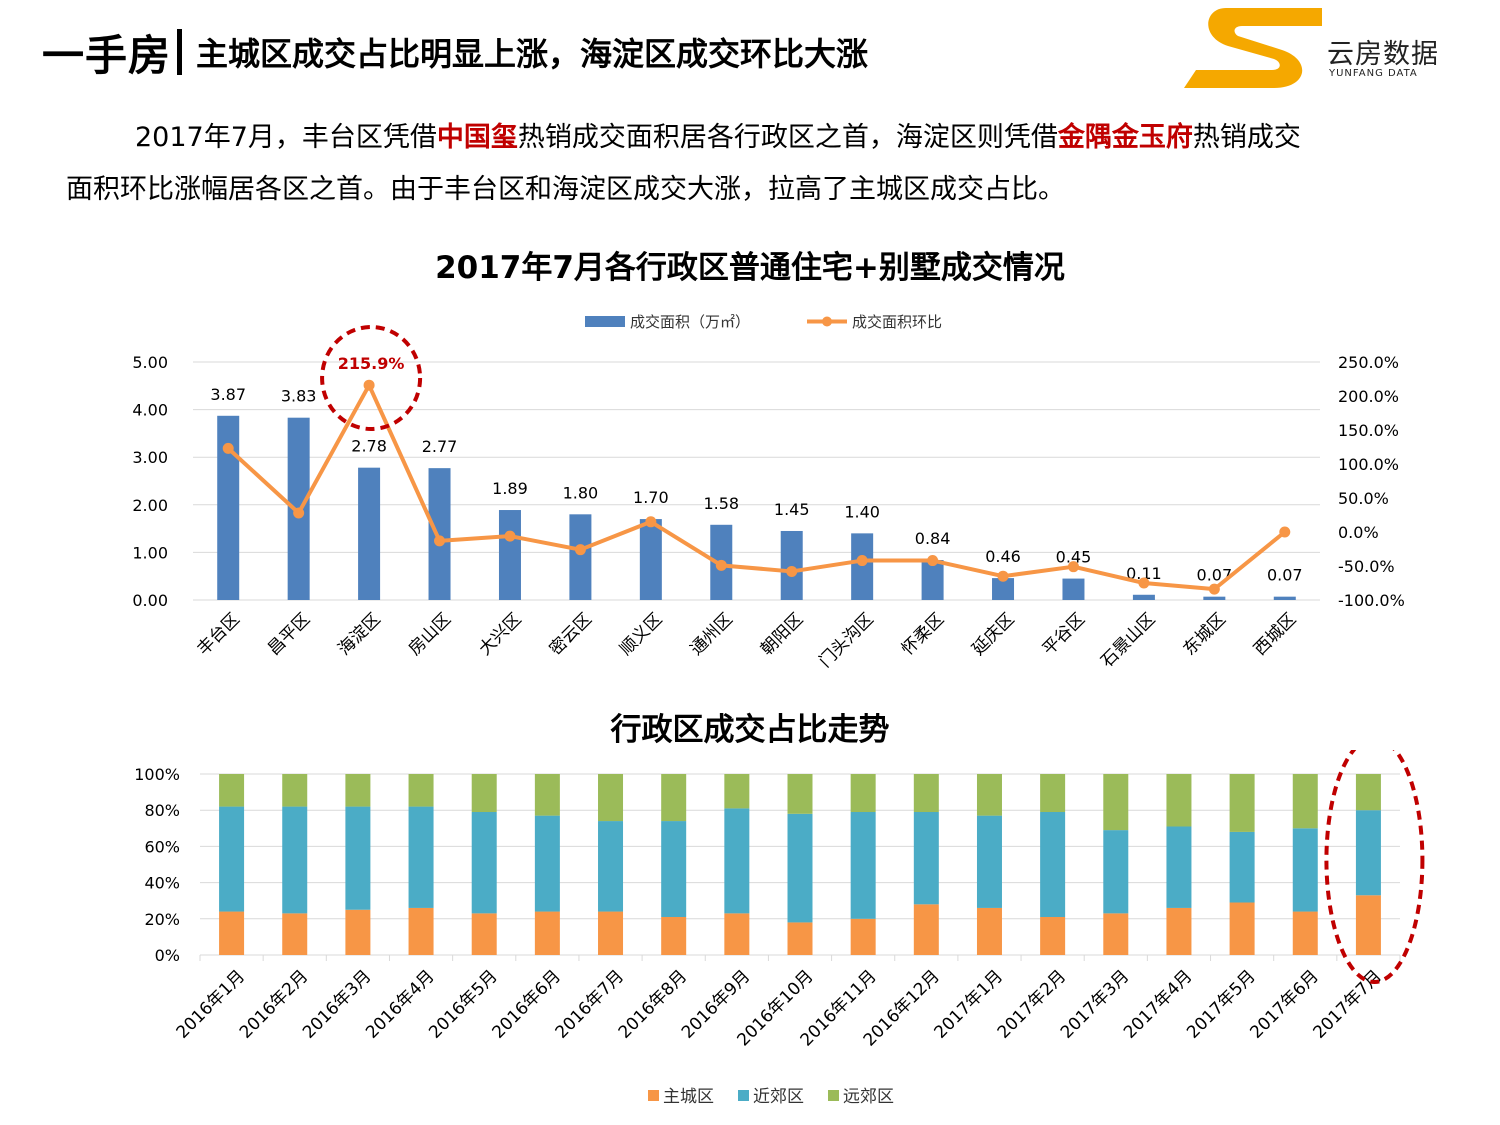 The image size is (1500, 1125). What do you see at coordinates (299, 396) in the screenshot?
I see `bar-value-label: 3.83` at bounding box center [299, 396].